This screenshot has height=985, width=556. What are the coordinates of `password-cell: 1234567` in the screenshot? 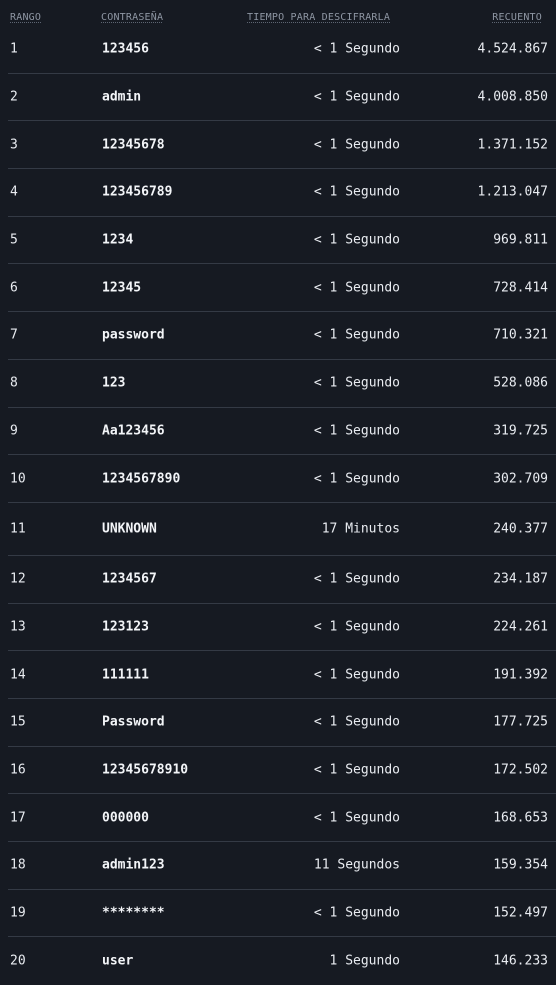 It's located at (129, 579).